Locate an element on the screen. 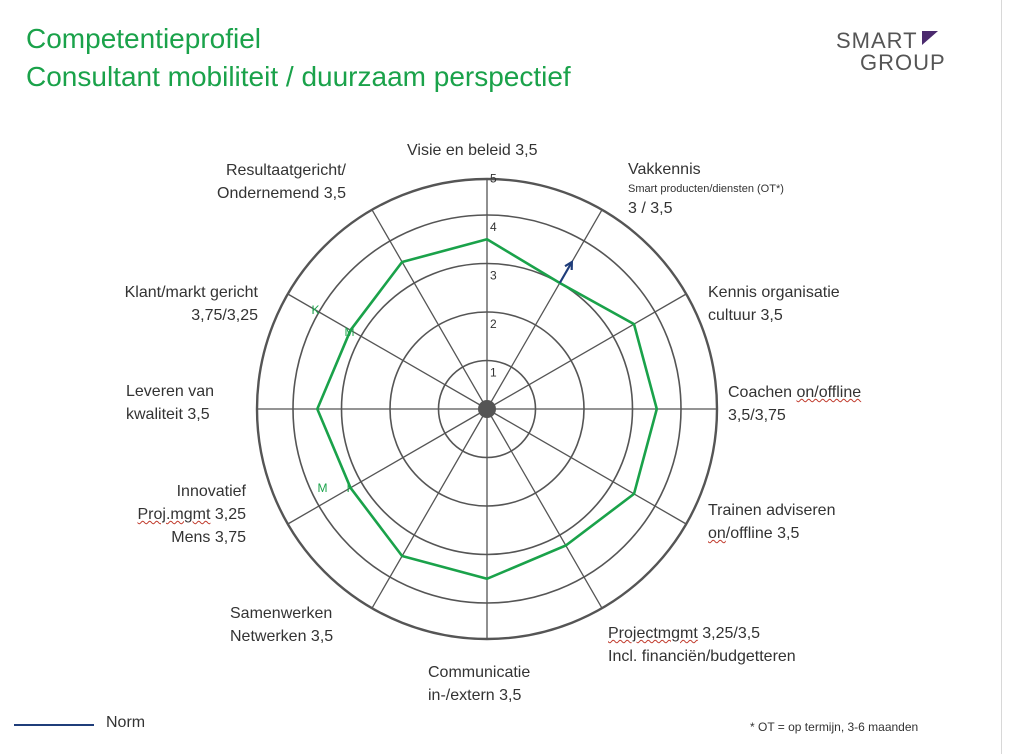 The width and height of the screenshot is (1010, 754). label-coachen: Coachen on/offline 3,5/3,75 is located at coordinates (795, 404).